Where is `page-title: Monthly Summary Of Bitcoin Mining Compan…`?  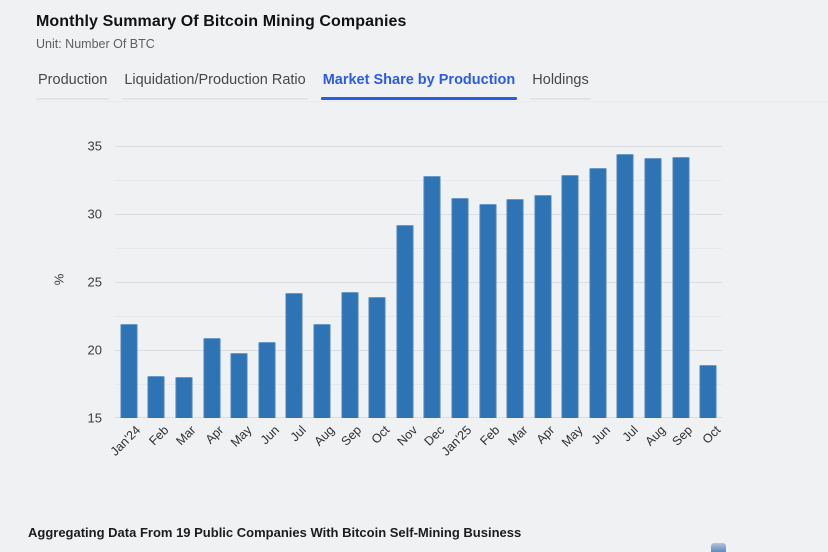 page-title: Monthly Summary Of Bitcoin Mining Compan… is located at coordinates (221, 21).